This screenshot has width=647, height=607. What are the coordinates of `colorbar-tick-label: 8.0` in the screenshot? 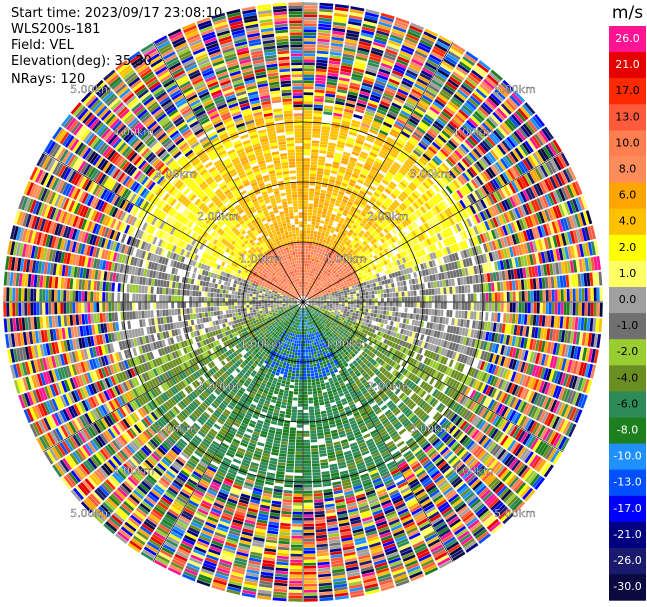 It's located at (628, 169).